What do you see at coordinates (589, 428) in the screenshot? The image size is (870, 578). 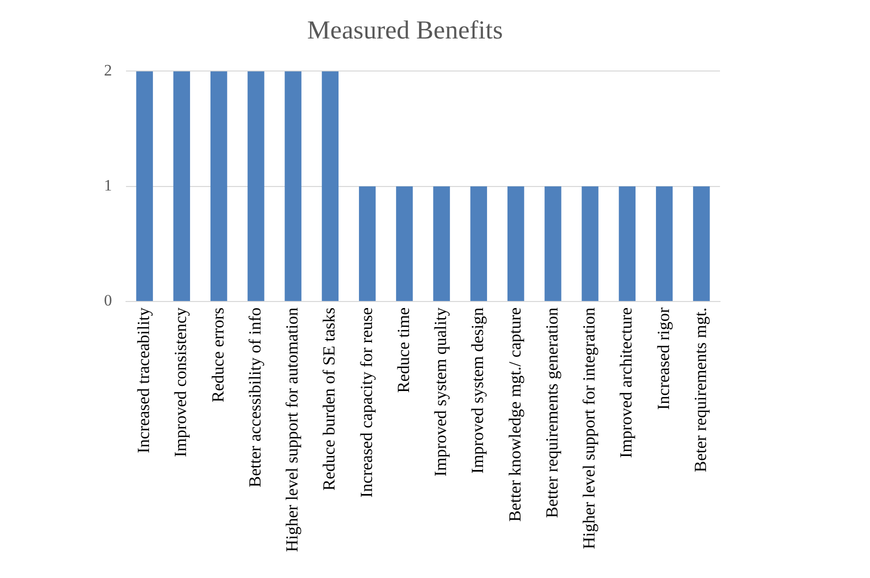 I see `x-tick-label: Higher level support for integration` at bounding box center [589, 428].